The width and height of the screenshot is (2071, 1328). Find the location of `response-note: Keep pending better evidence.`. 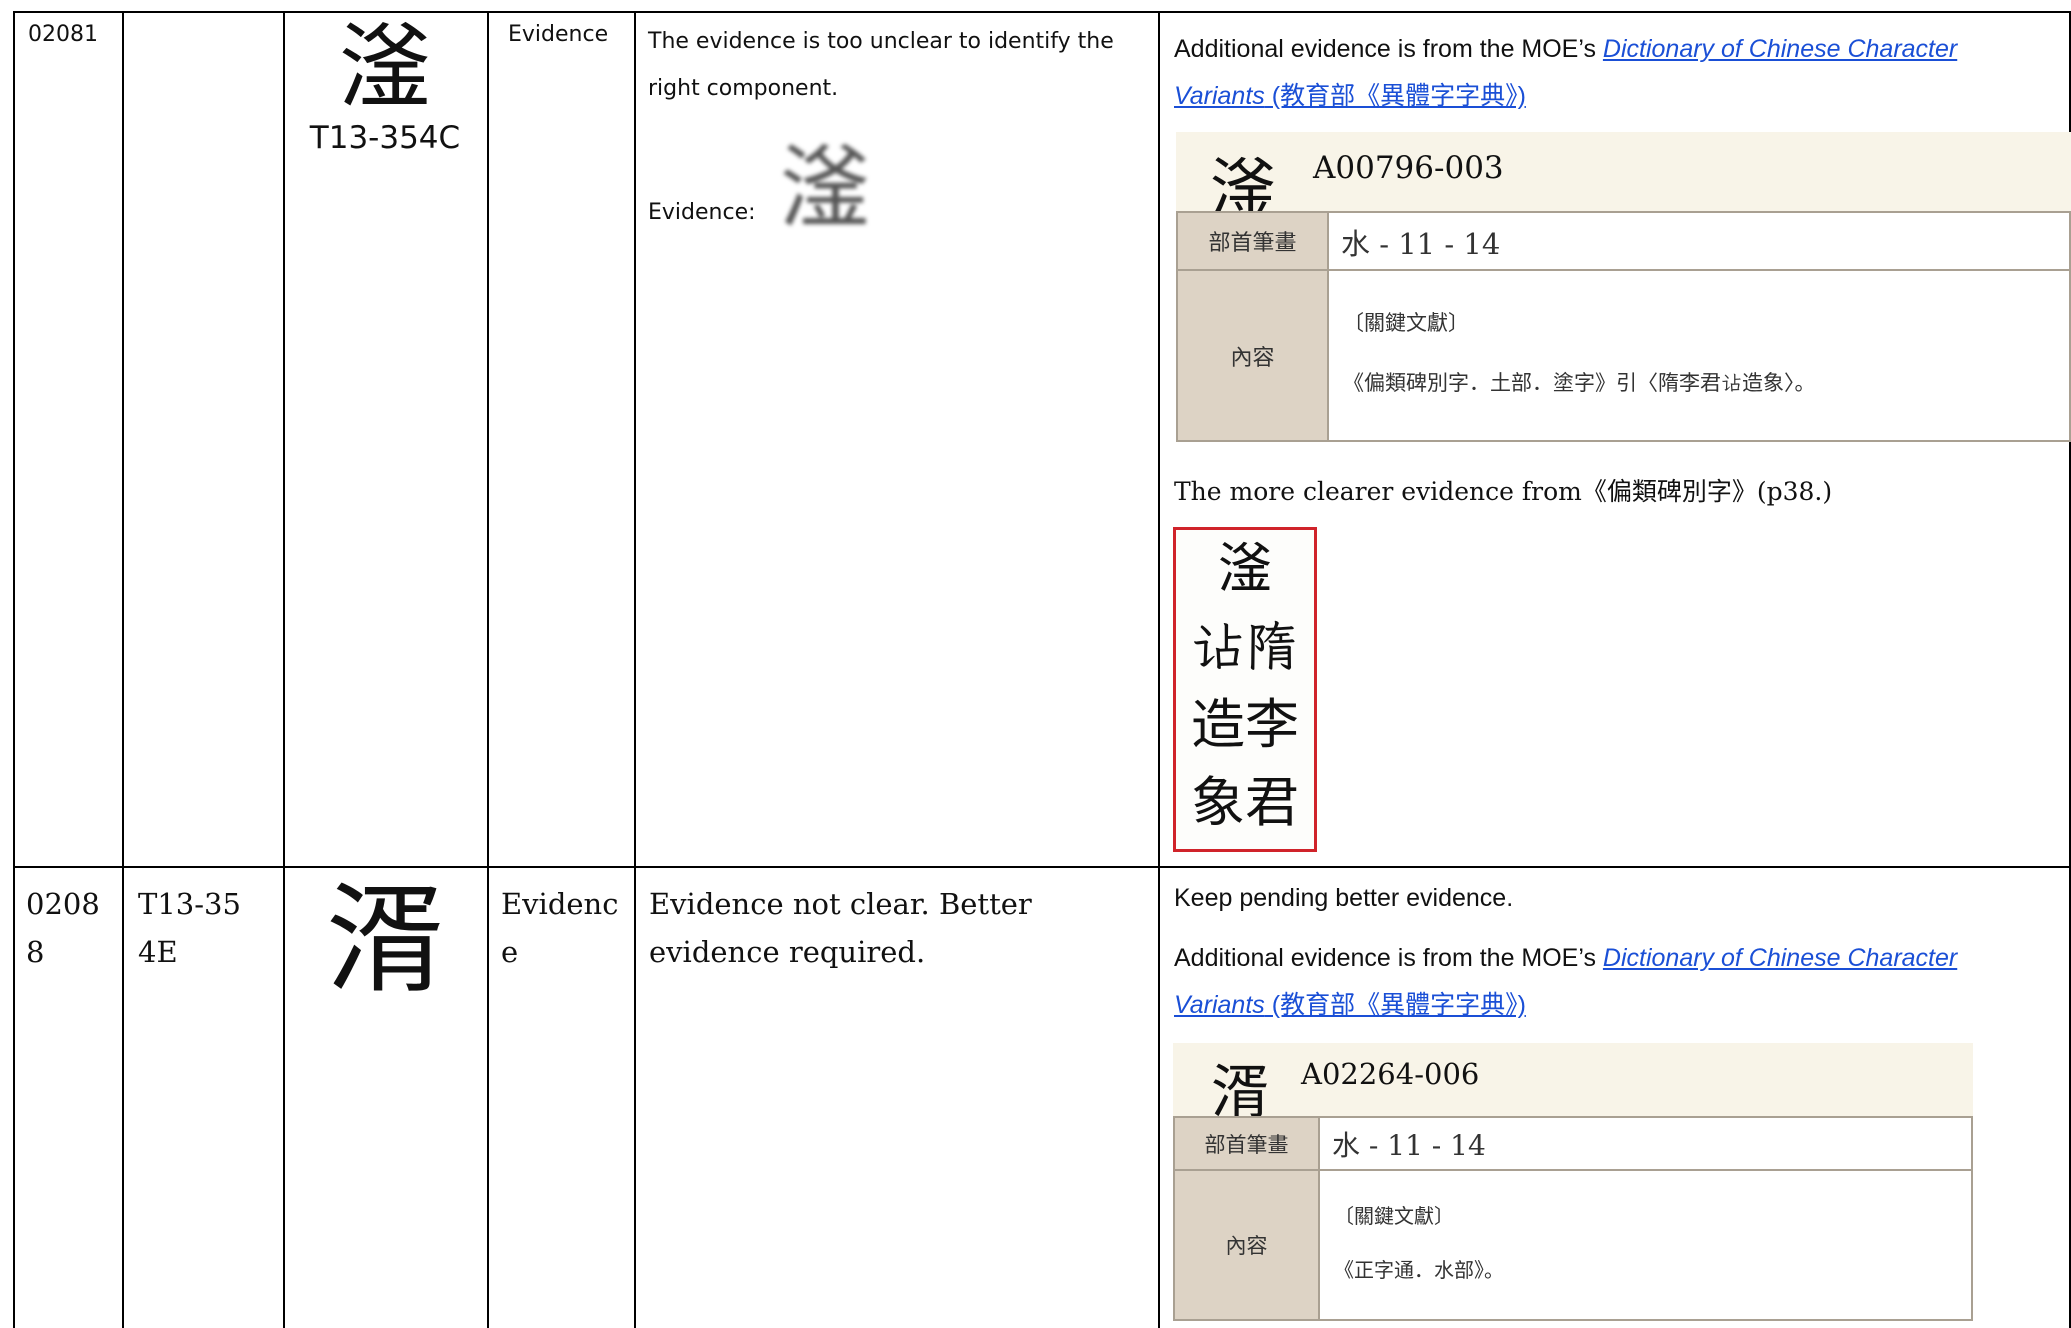

response-note: Keep pending better evidence. is located at coordinates (1344, 898).